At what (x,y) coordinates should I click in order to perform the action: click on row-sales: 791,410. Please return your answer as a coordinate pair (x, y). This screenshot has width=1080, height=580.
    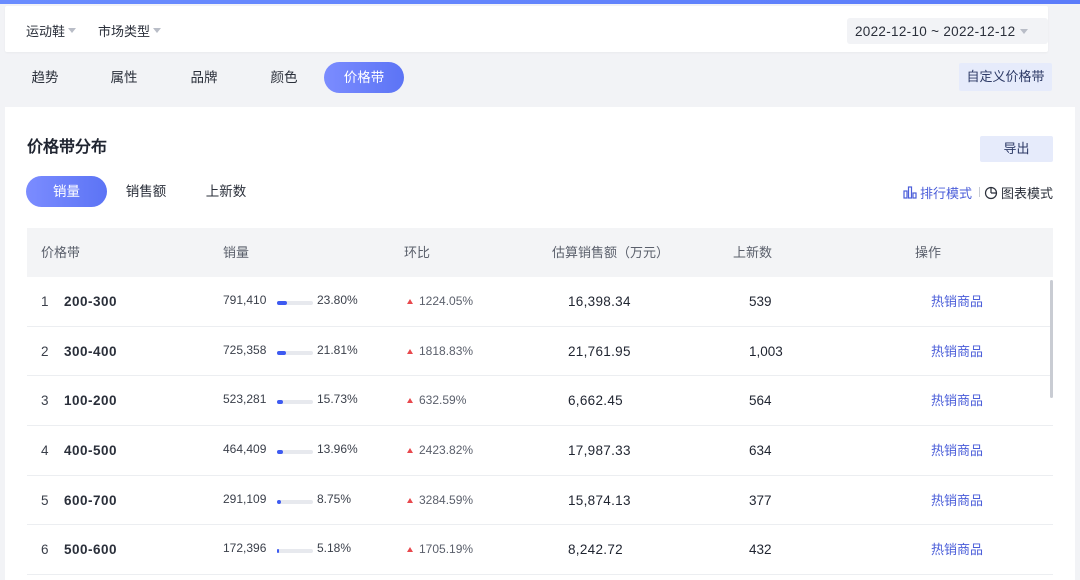
    Looking at the image, I should click on (245, 300).